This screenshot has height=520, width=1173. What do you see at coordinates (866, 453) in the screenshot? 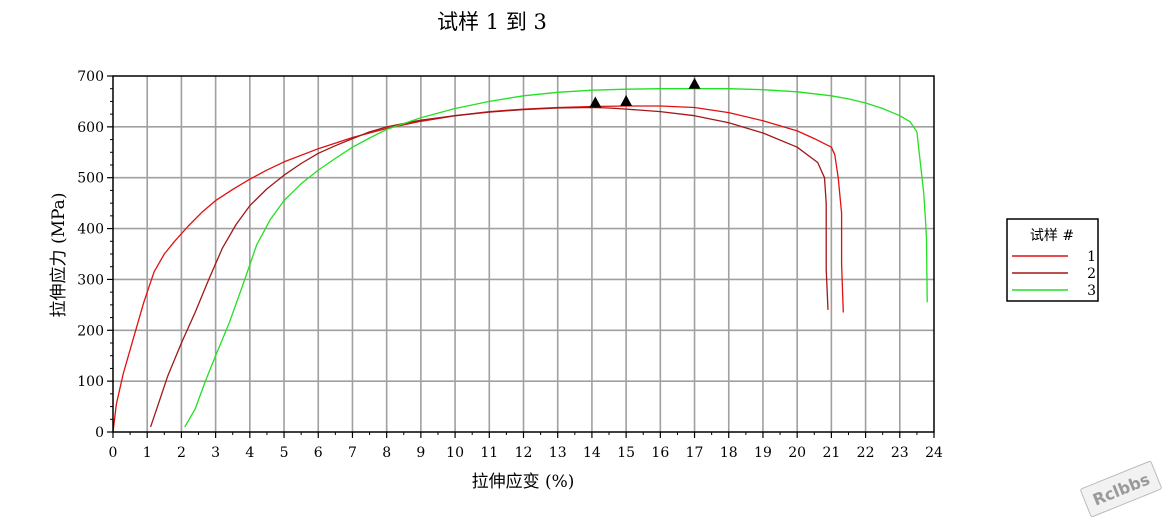
I see `x-tick-label: 22` at bounding box center [866, 453].